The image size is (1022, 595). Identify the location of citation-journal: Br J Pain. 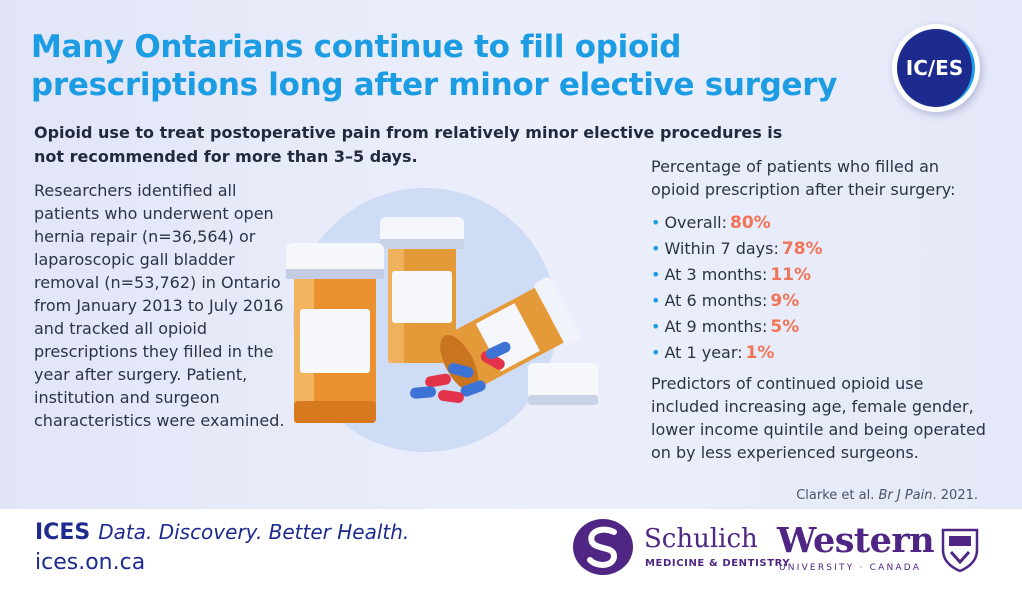
(905, 495).